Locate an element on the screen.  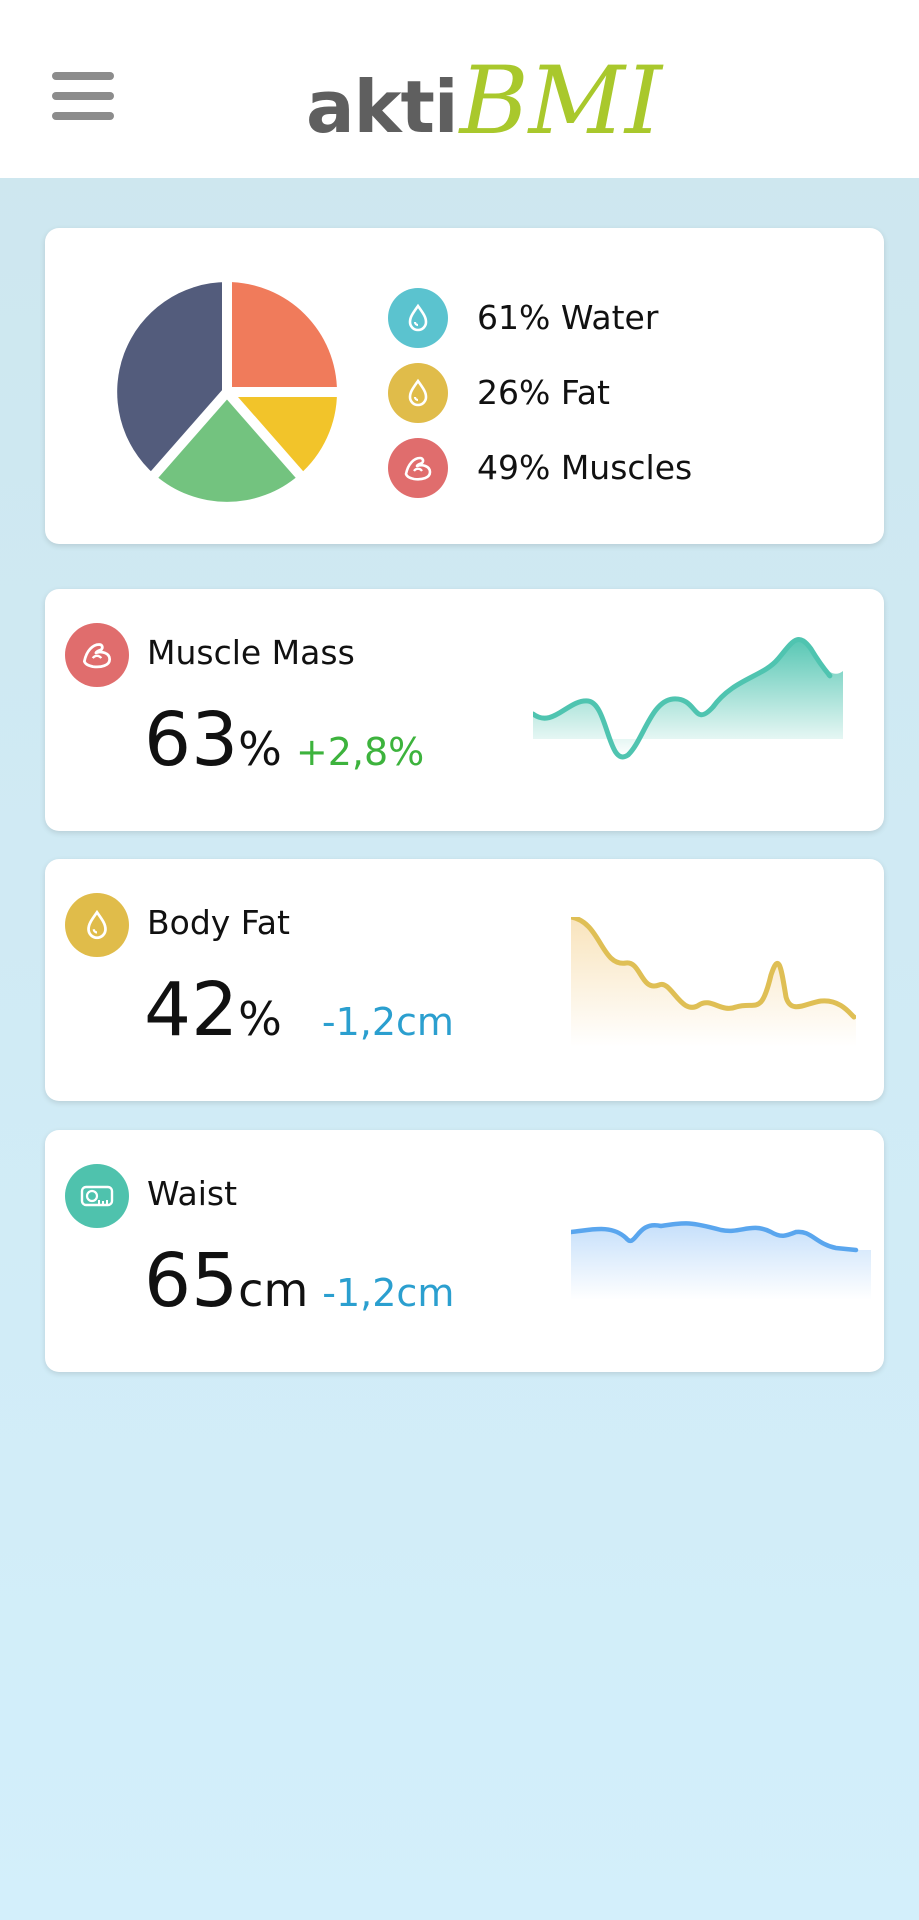
legend-item-muscles: 49% Muscles is located at coordinates (540, 467).